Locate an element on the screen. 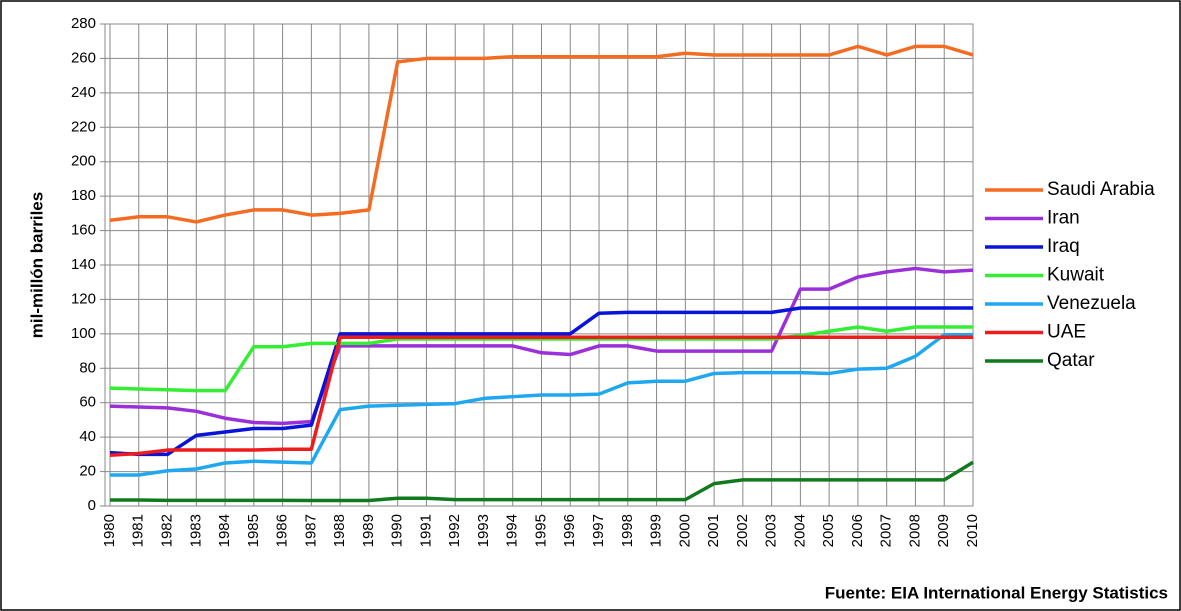  x-tick-label: 2001 is located at coordinates (713, 530).